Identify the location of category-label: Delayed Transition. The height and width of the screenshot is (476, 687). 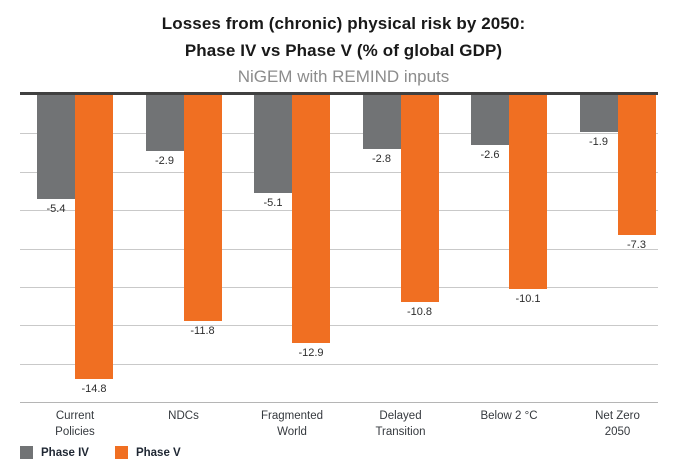
(400, 424).